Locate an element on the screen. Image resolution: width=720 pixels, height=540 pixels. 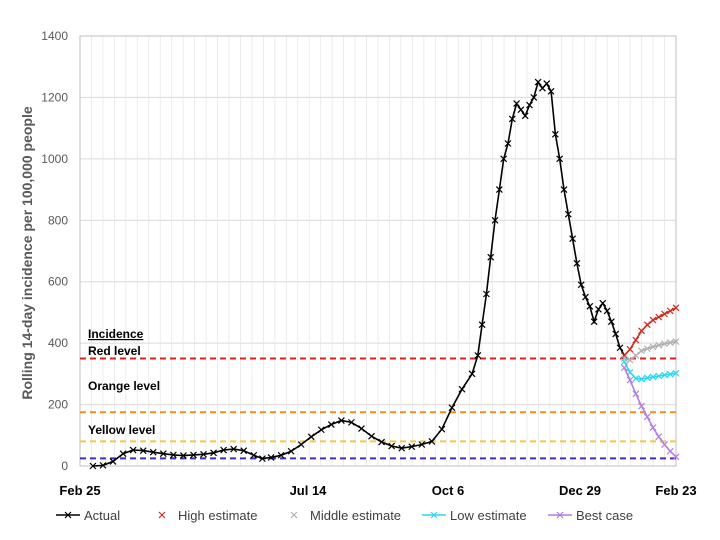
legend-label: Low estimate is located at coordinates (488, 515).